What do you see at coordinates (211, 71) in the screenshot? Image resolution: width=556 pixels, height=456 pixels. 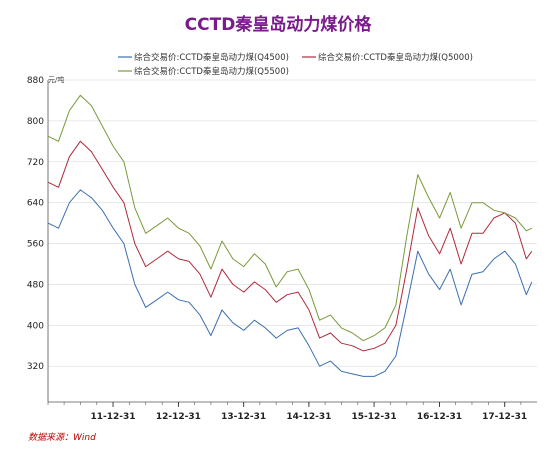 I see `legend-label-q5500: 综合交易价:CCTD秦皇岛动力煤(Q5500)` at bounding box center [211, 71].